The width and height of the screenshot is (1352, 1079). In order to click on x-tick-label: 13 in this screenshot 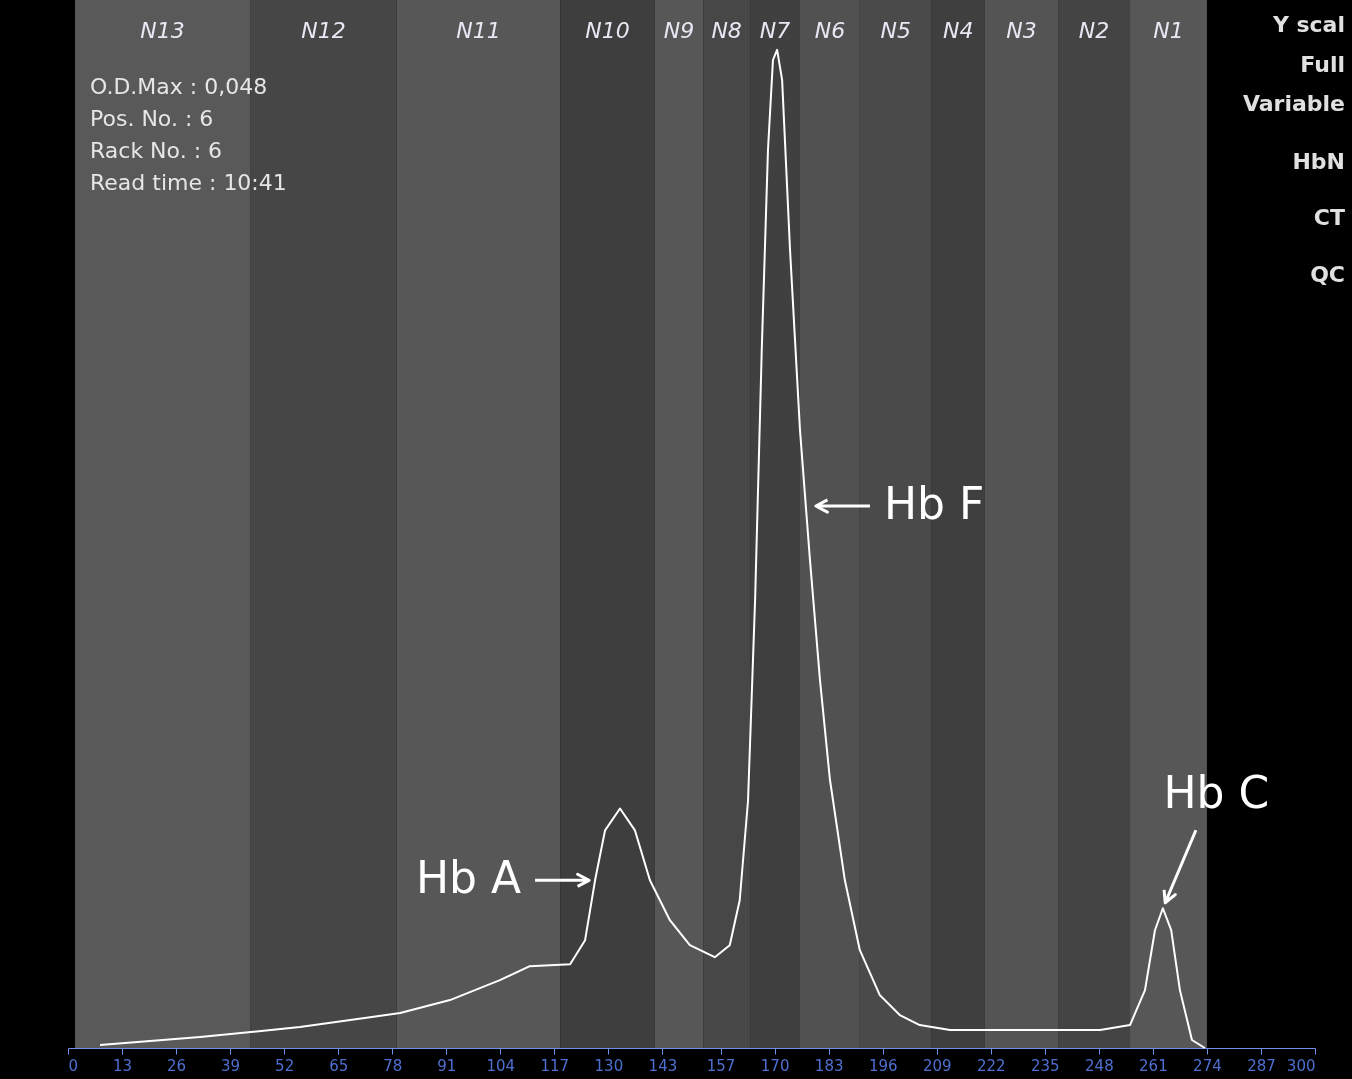, I will do `click(122, 1065)`.